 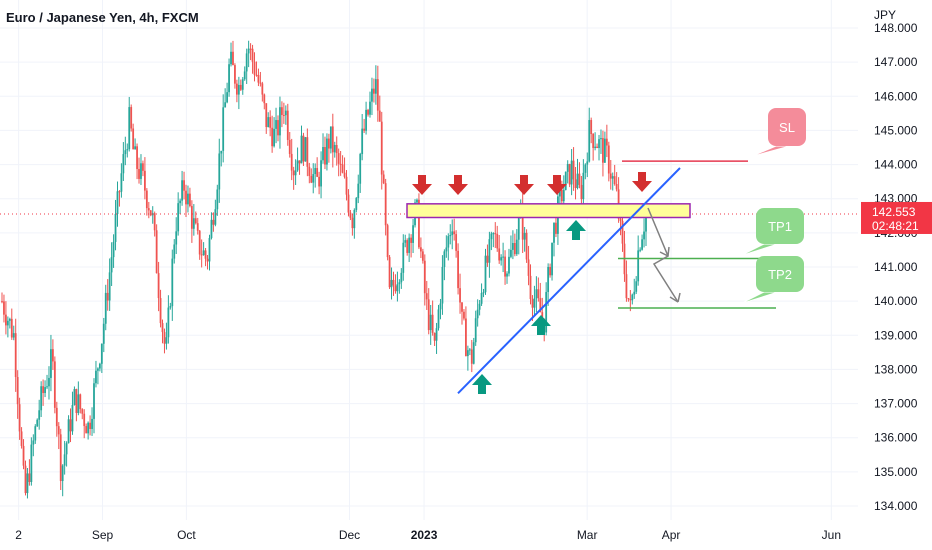 What do you see at coordinates (102, 17) in the screenshot?
I see `chart-title: Euro / Japanese Yen, 4h, FXCM` at bounding box center [102, 17].